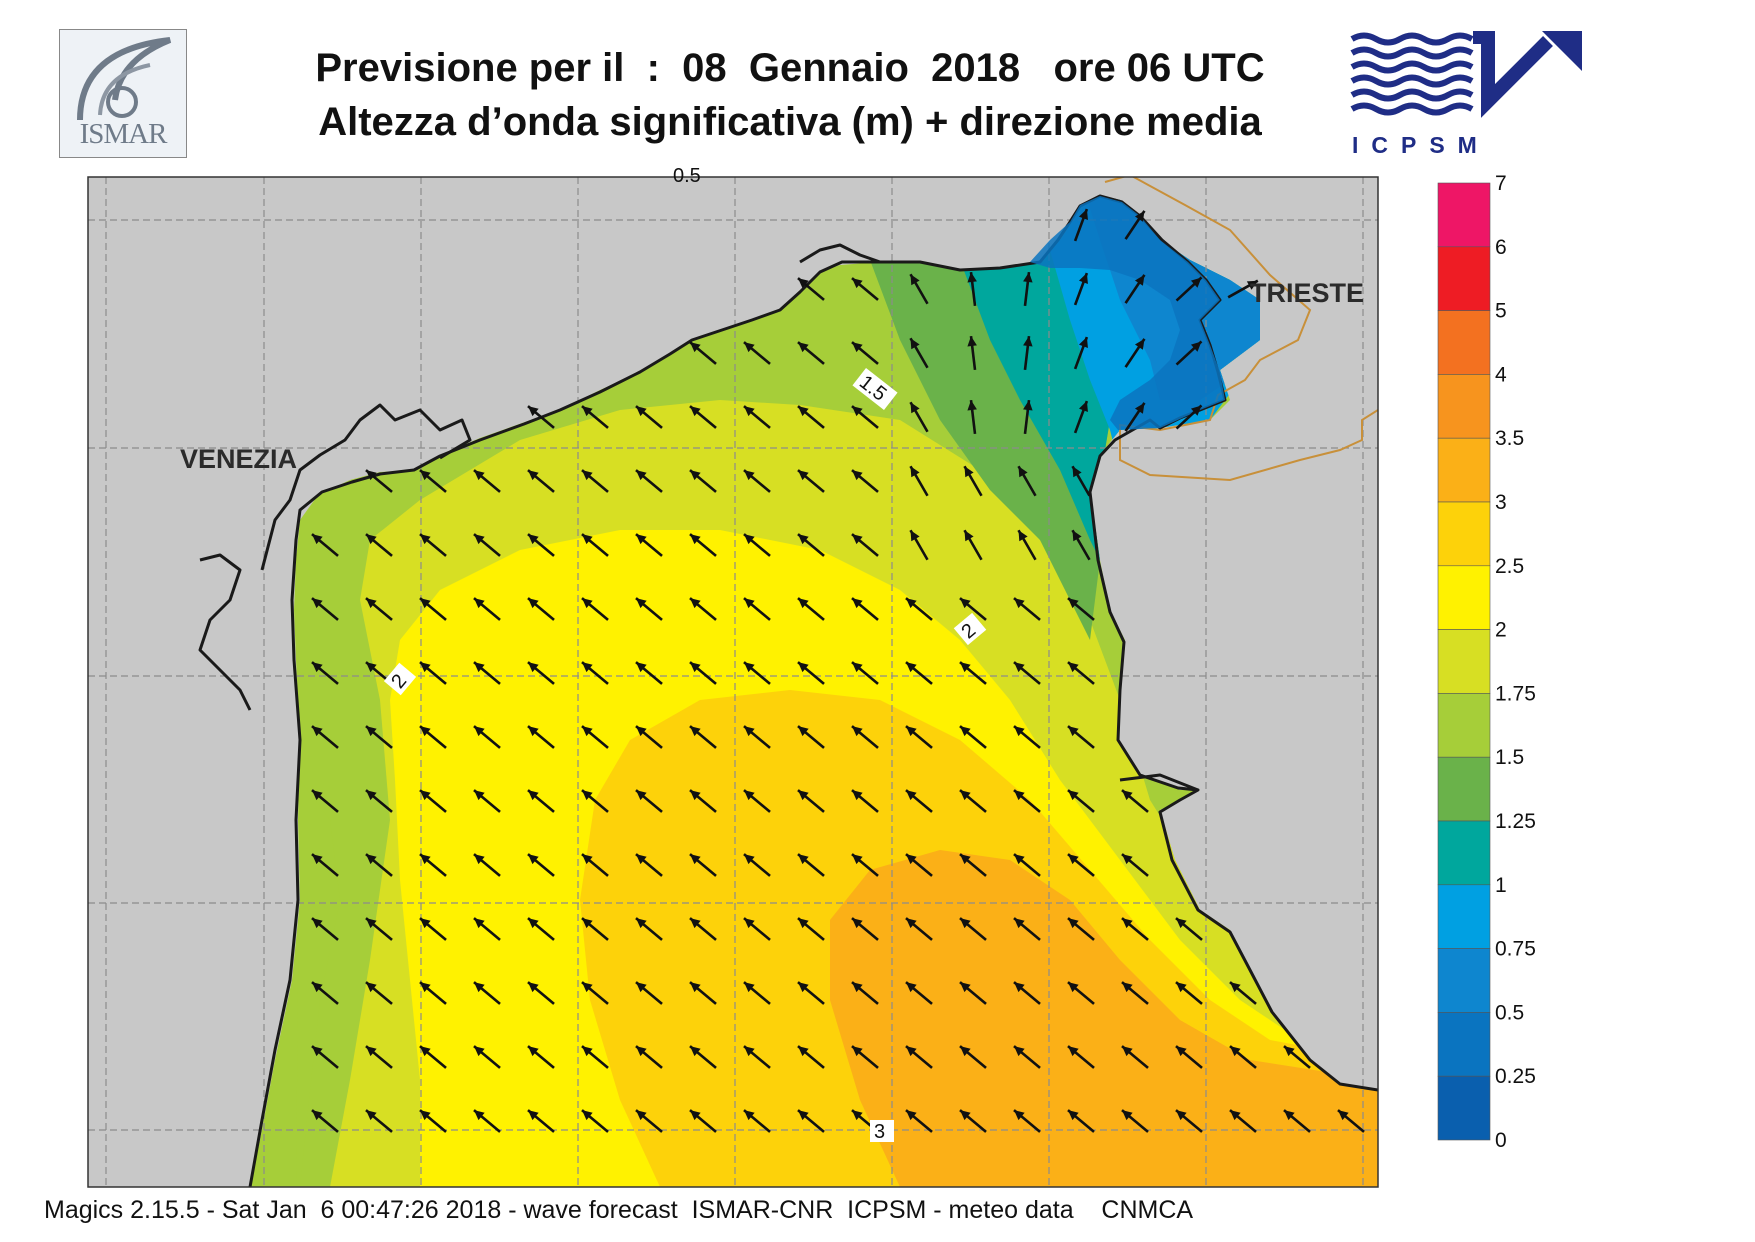 The height and width of the screenshot is (1242, 1755). Describe the element at coordinates (1501, 885) in the screenshot. I see `colorbar-tick-label: 1` at that location.